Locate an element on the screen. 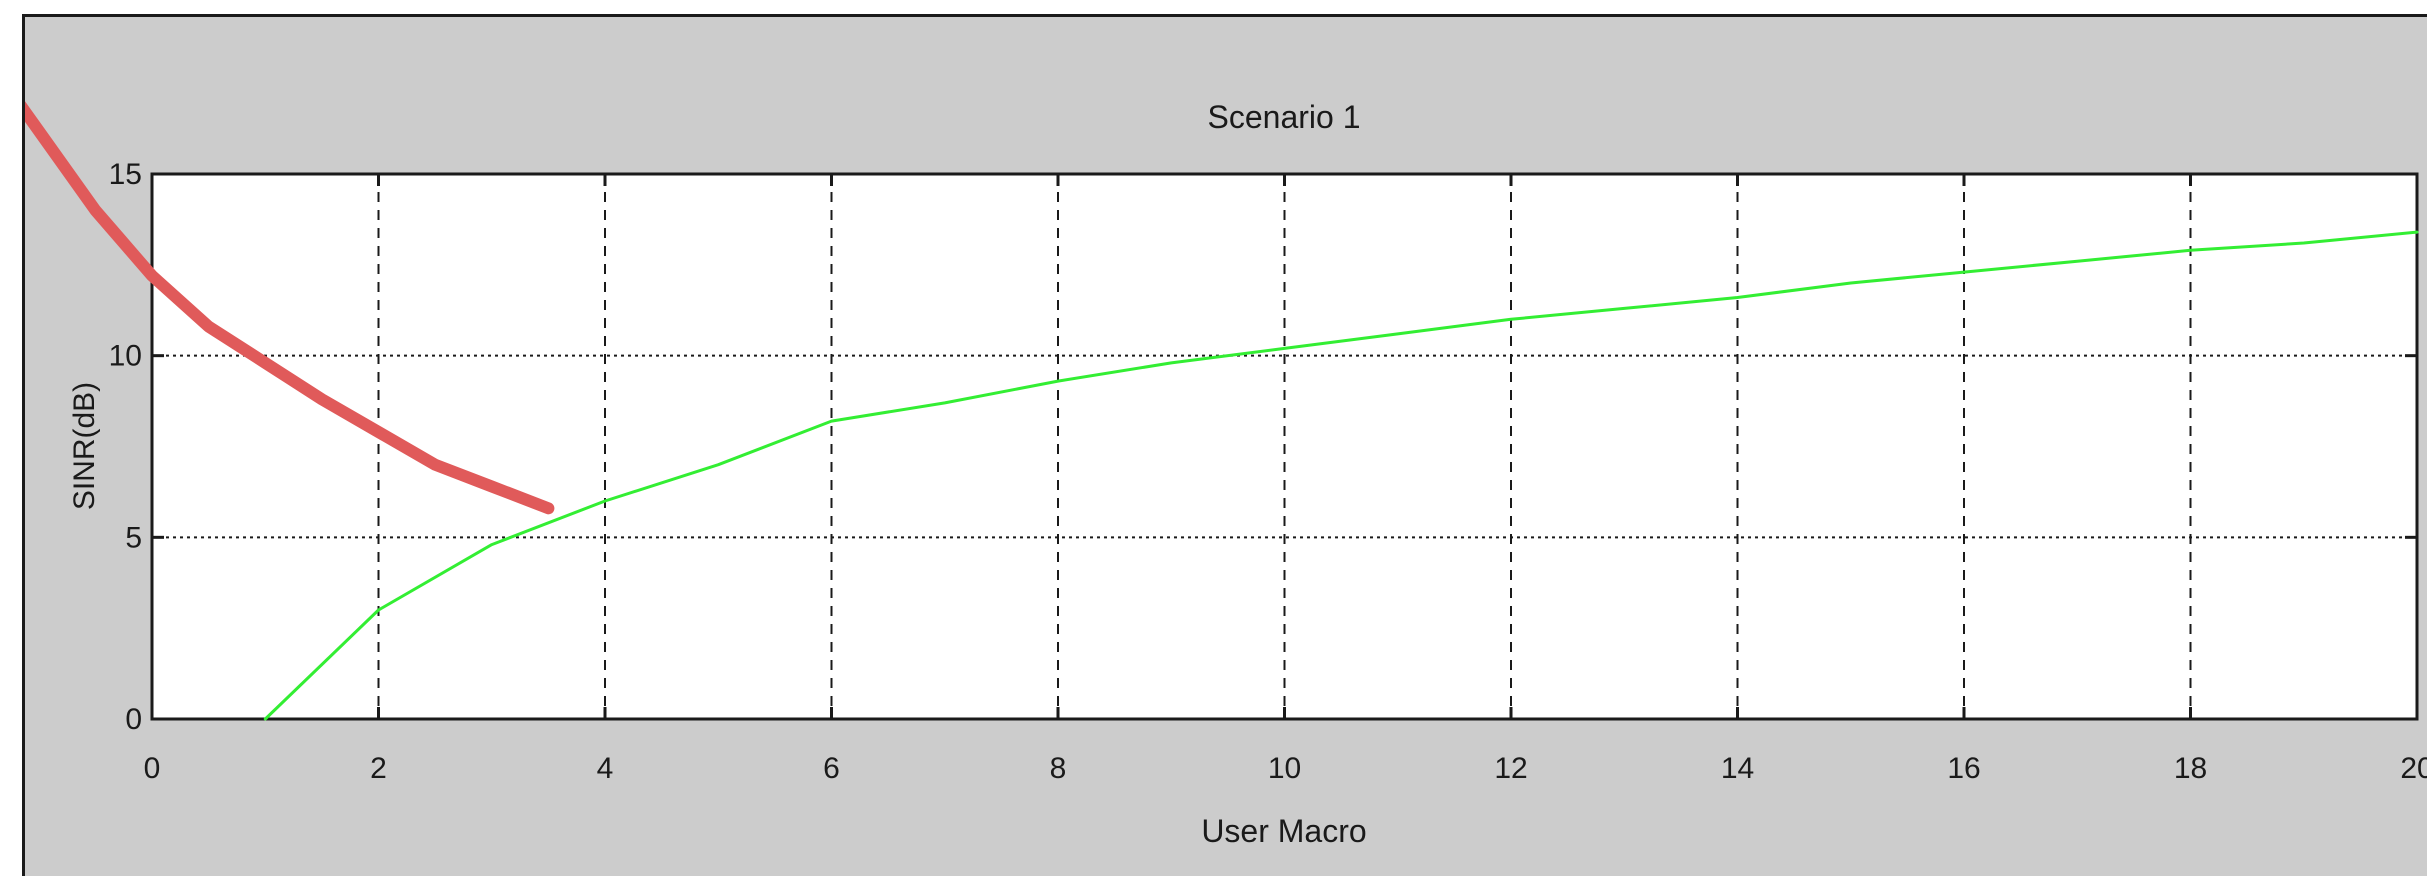 Image resolution: width=2427 pixels, height=876 pixels. x-tick-label: 16 is located at coordinates (1963, 768).